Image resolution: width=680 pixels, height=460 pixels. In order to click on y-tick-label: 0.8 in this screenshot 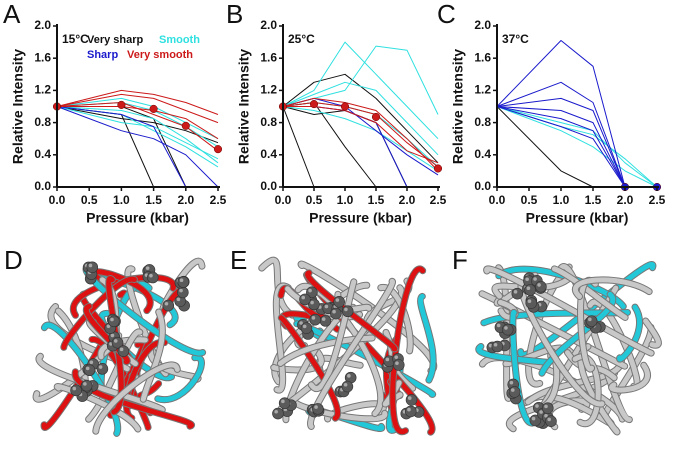, I will do `click(482, 122)`.